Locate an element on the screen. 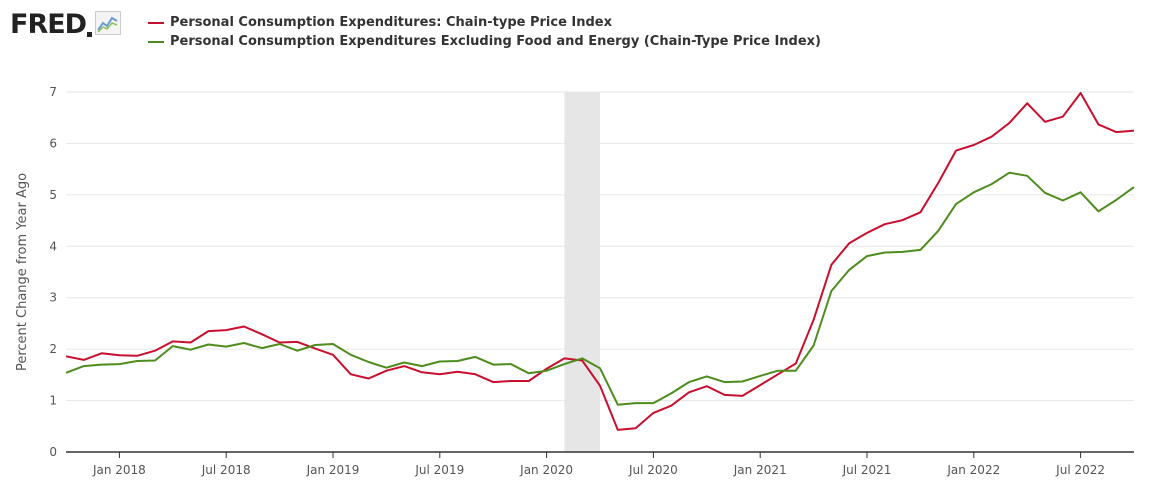  x-tick-label: Jan 2022 is located at coordinates (973, 470).